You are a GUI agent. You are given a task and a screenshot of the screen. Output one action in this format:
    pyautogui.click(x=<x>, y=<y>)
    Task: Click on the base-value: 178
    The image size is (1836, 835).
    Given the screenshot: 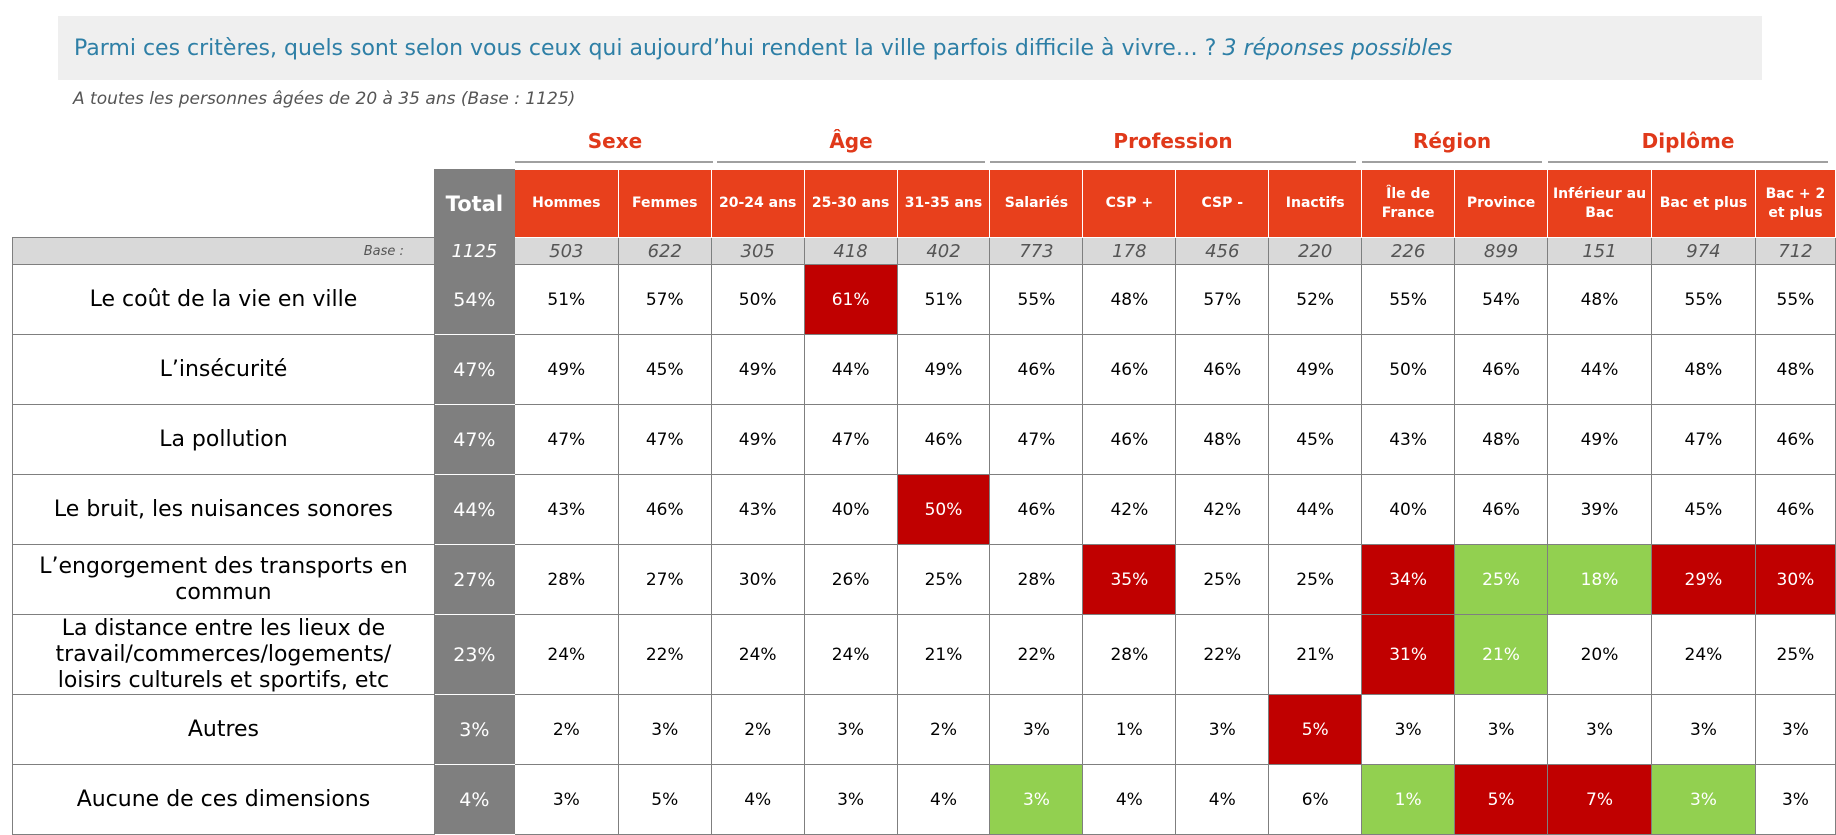 What is the action you would take?
    pyautogui.click(x=1129, y=251)
    